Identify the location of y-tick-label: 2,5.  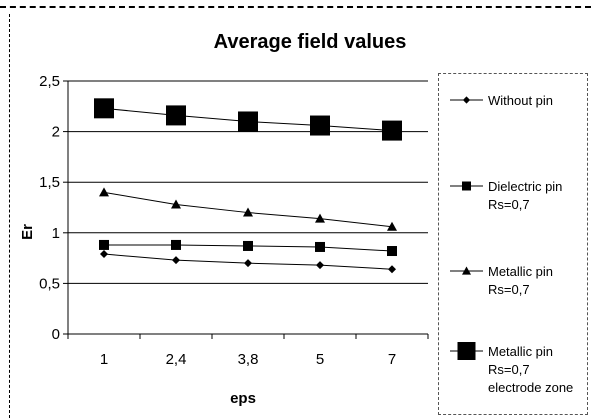
(49, 81).